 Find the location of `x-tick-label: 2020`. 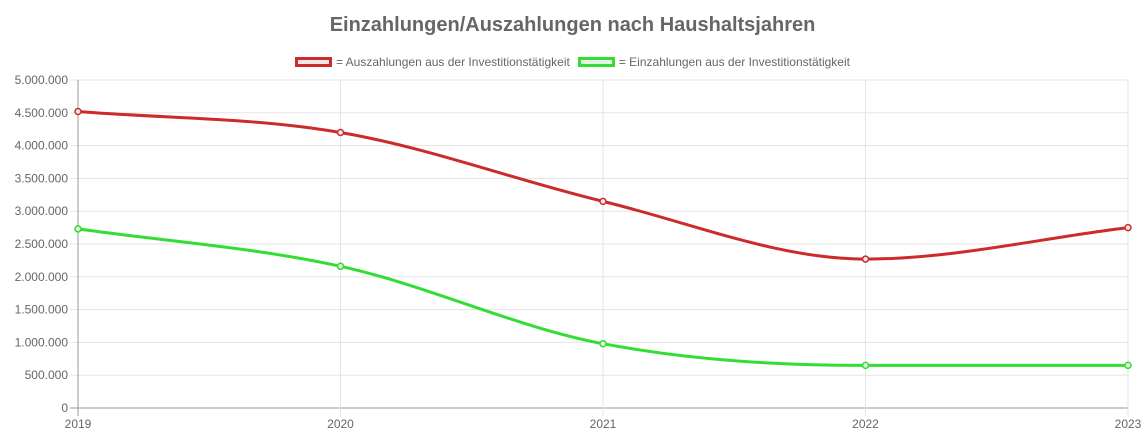

x-tick-label: 2020 is located at coordinates (340, 424).